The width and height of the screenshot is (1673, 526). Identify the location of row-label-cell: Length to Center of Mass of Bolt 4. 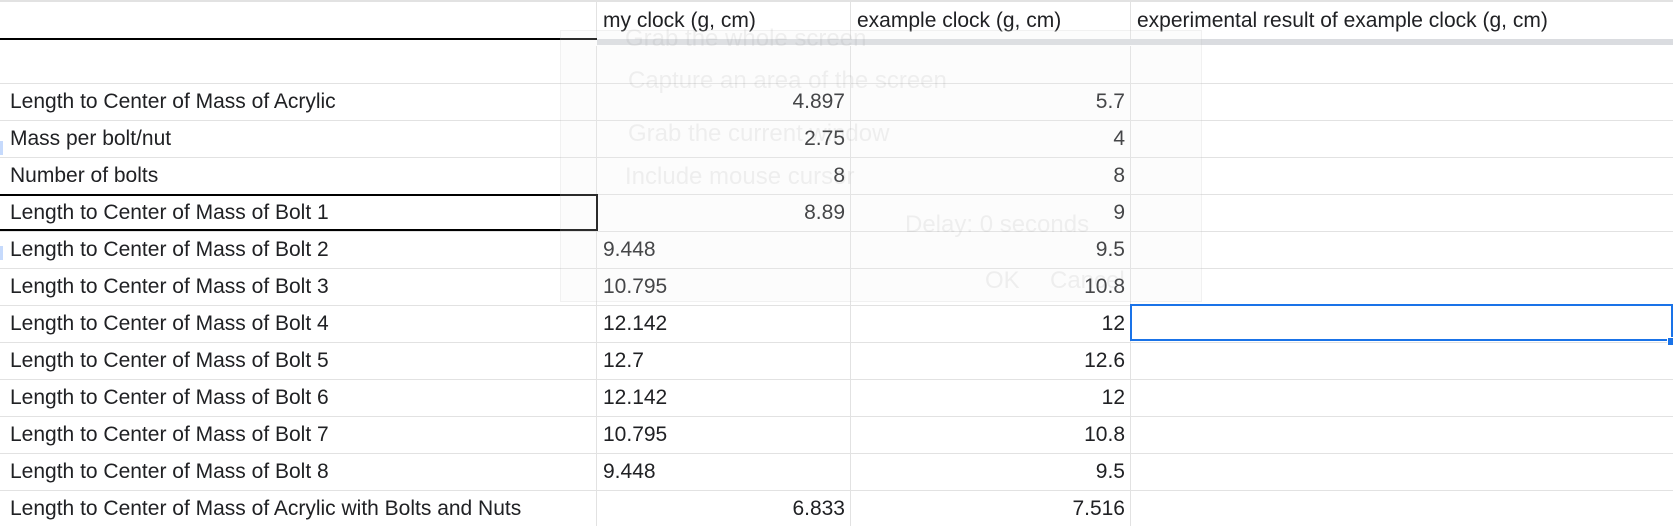
(298, 324).